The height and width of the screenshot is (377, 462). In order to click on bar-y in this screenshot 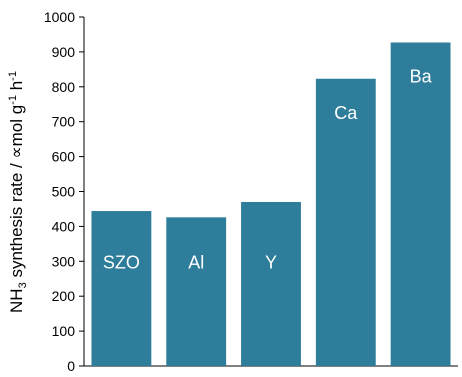, I will do `click(271, 283)`.